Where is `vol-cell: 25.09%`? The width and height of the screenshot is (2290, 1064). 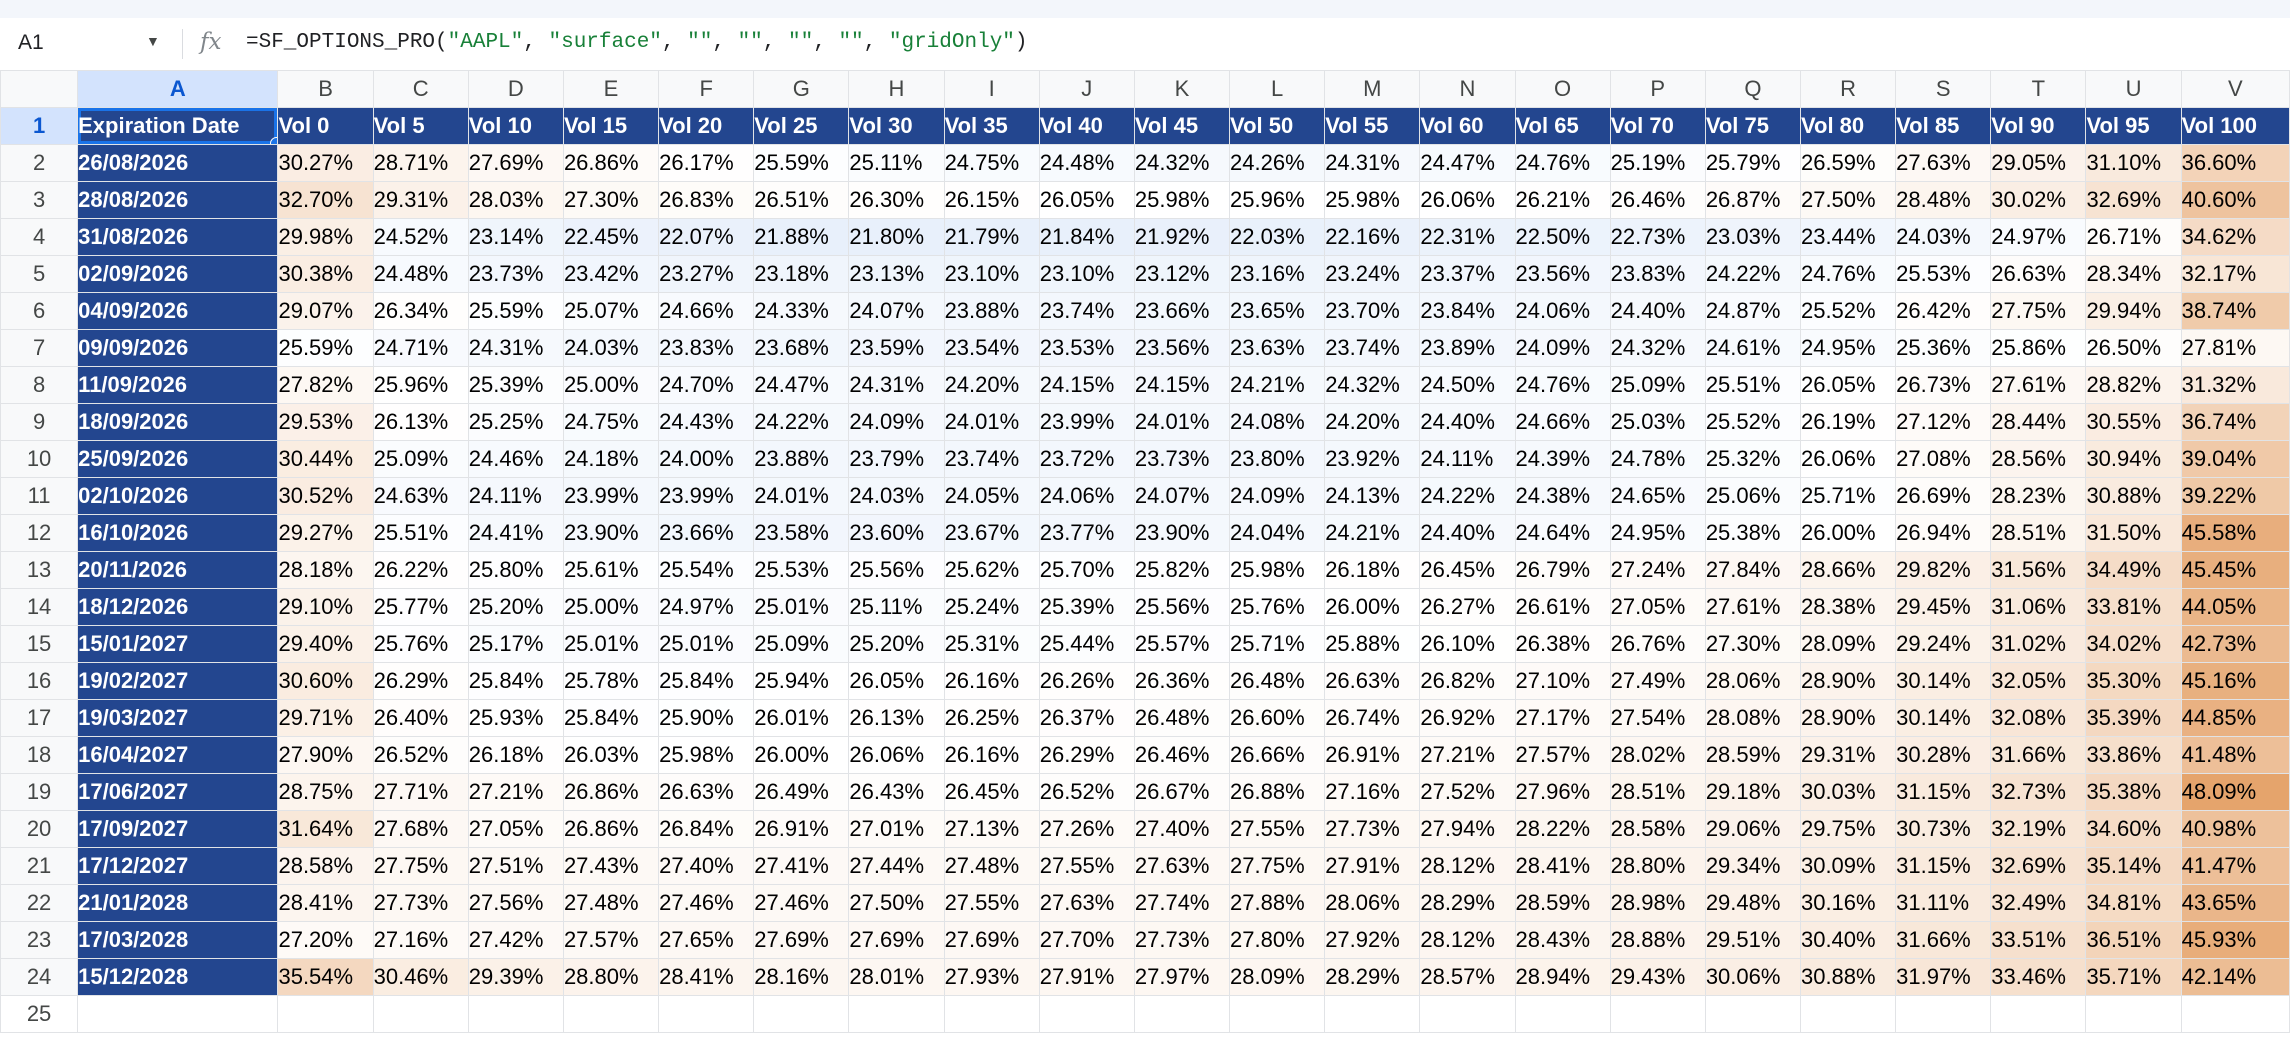
vol-cell: 25.09% is located at coordinates (801, 644).